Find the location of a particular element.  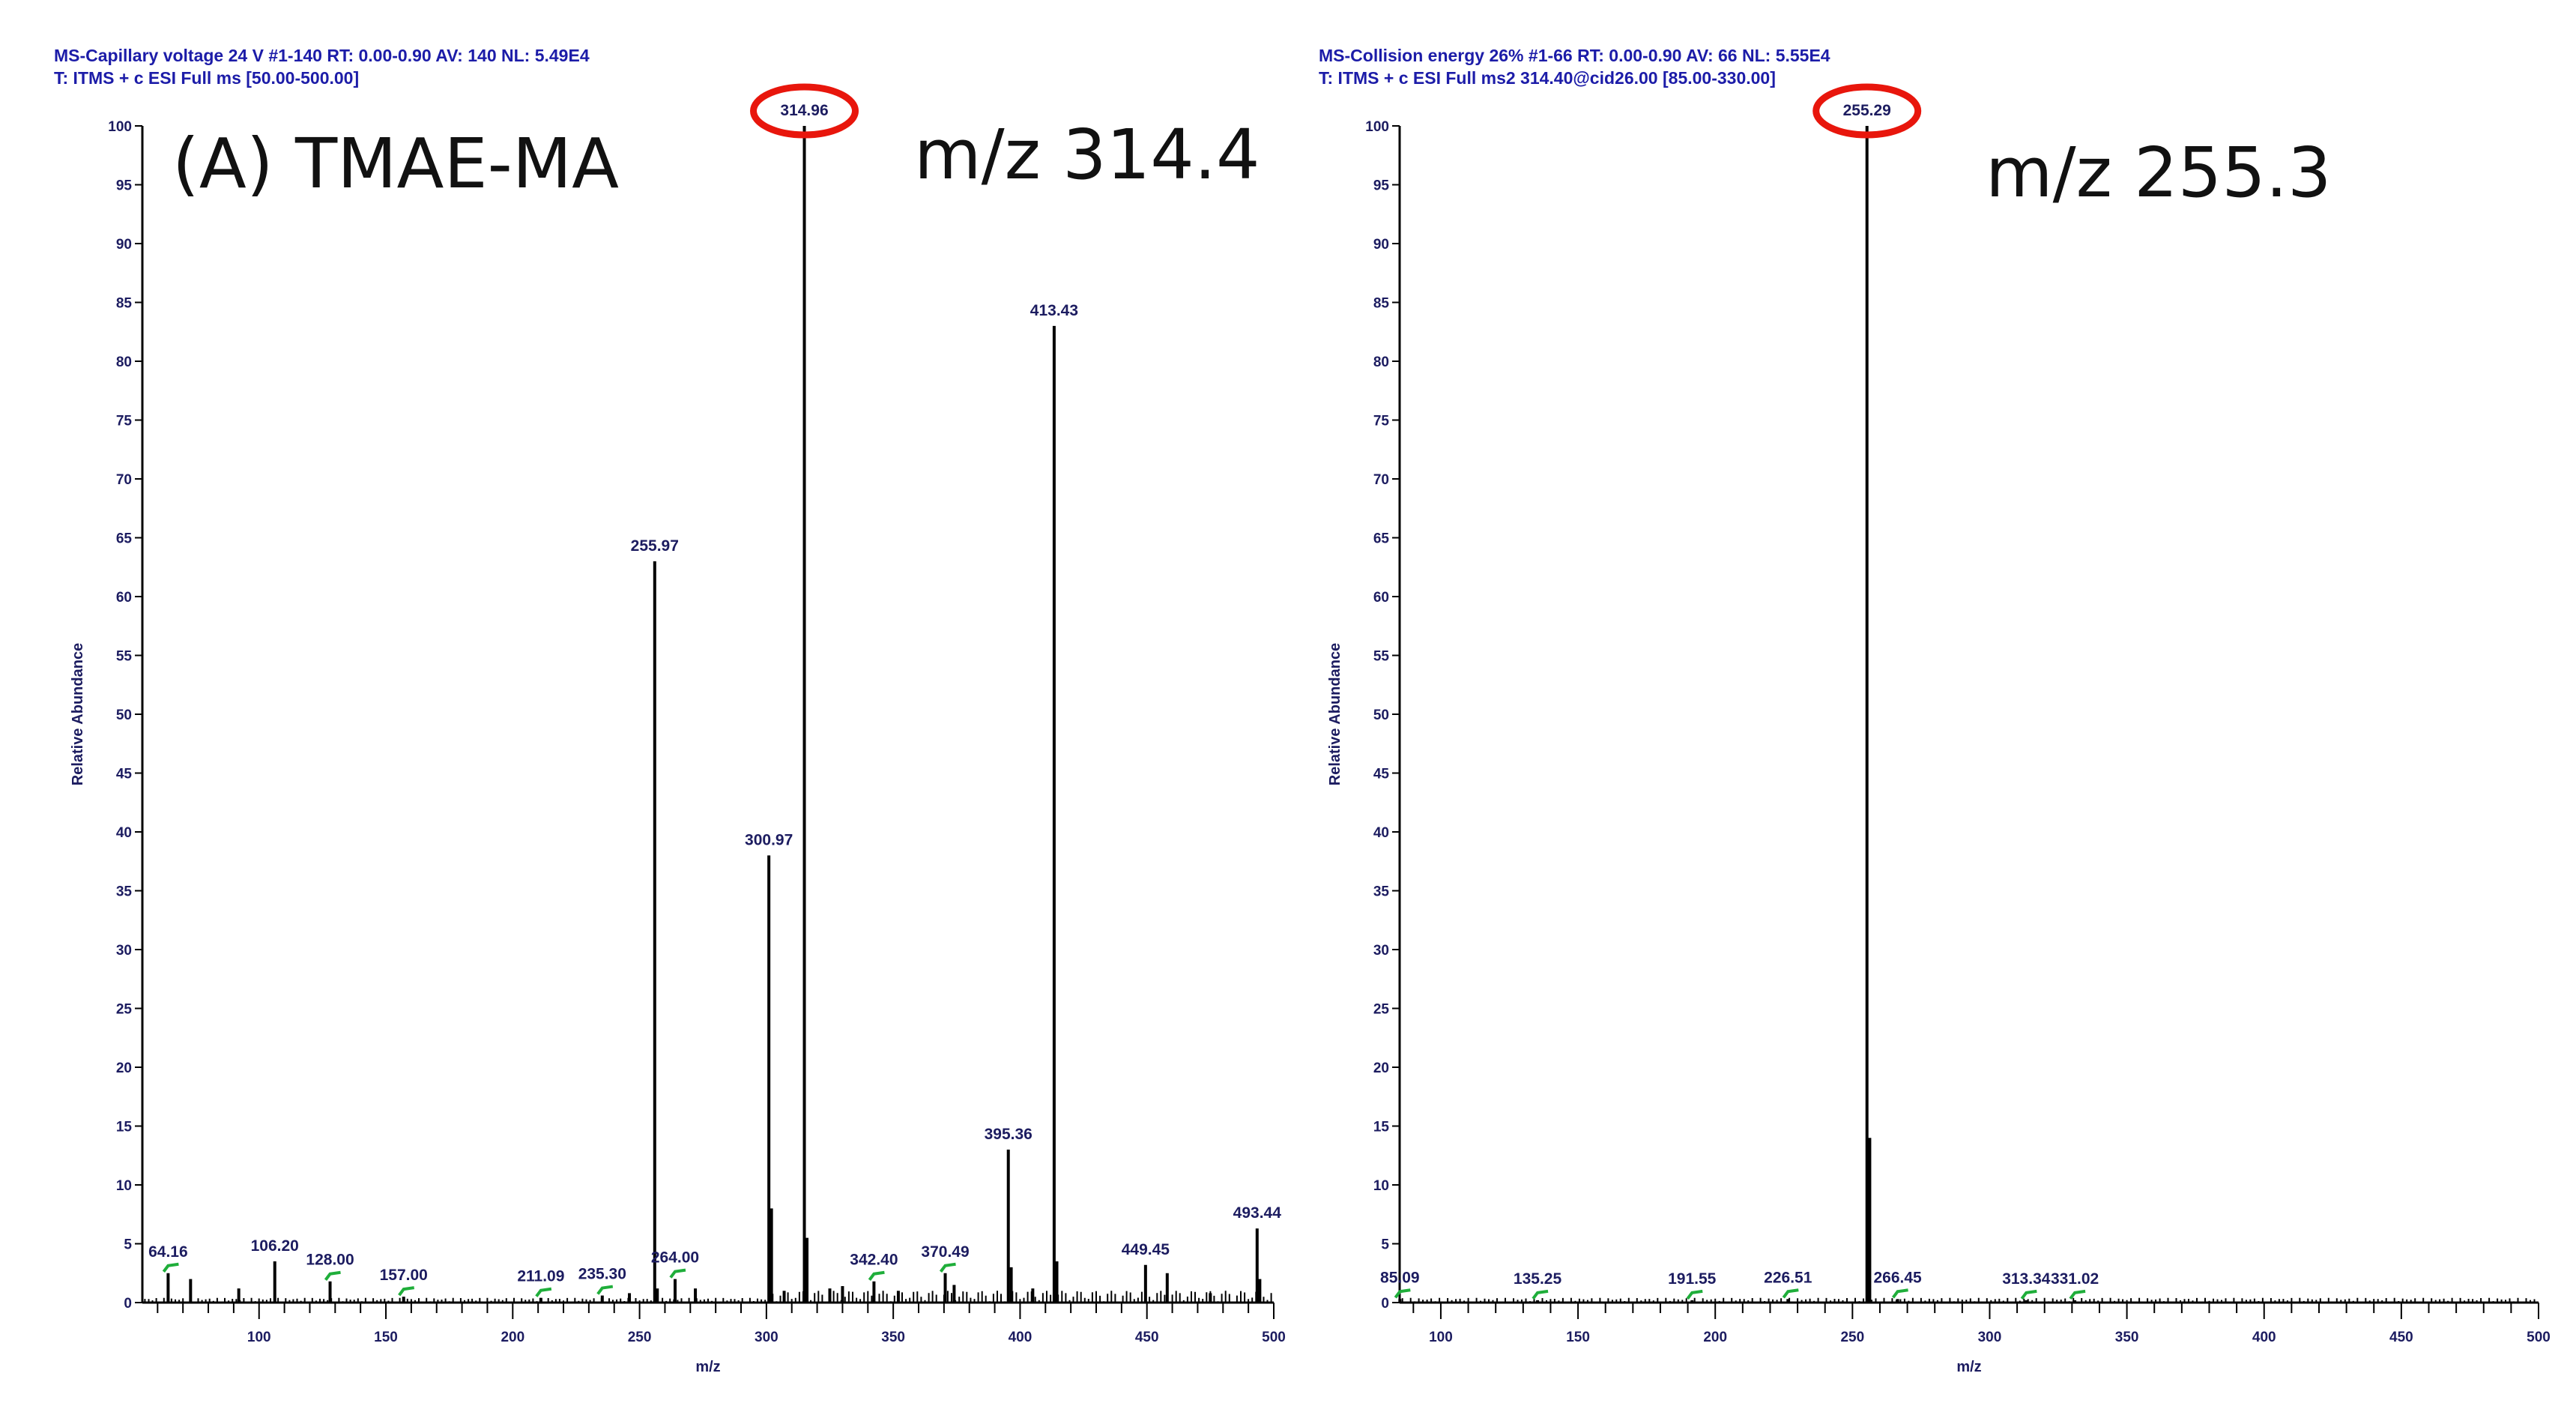

peak-label: 331.02 is located at coordinates (2075, 1279).